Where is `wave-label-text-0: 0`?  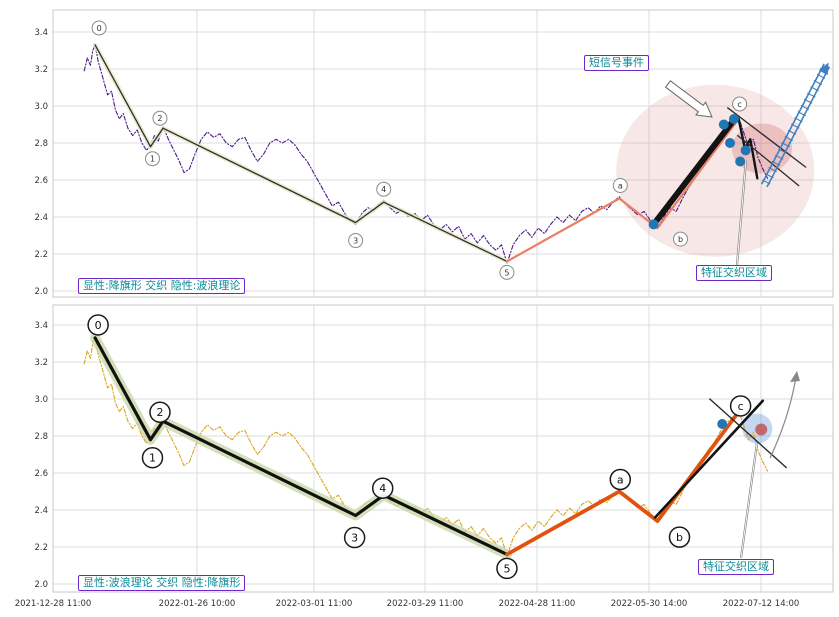 wave-label-text-0: 0 is located at coordinates (99, 28).